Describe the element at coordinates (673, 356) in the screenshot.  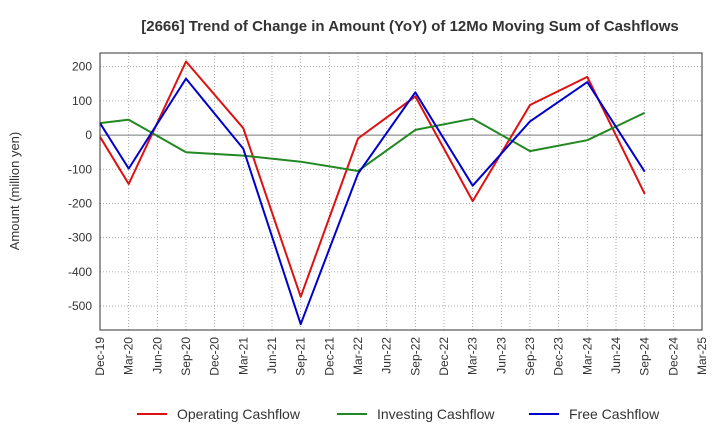
I see `x-tick-label: Dec-24` at that location.